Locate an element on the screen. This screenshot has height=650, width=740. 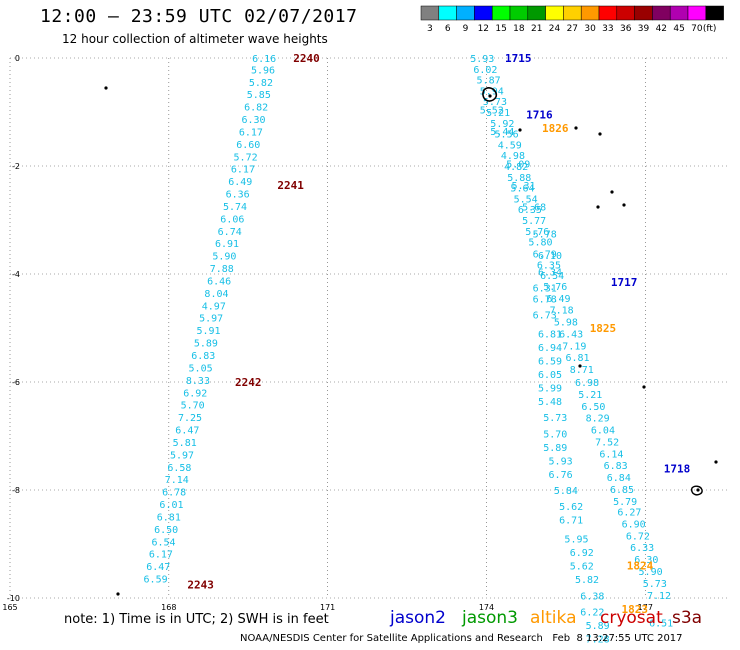
swh-point-jason2-4: 5.73 is located at coordinates (495, 102).